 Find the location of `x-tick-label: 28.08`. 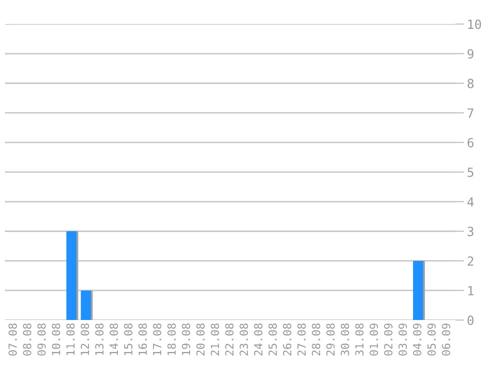

x-tick-label: 28.08 is located at coordinates (316, 340).